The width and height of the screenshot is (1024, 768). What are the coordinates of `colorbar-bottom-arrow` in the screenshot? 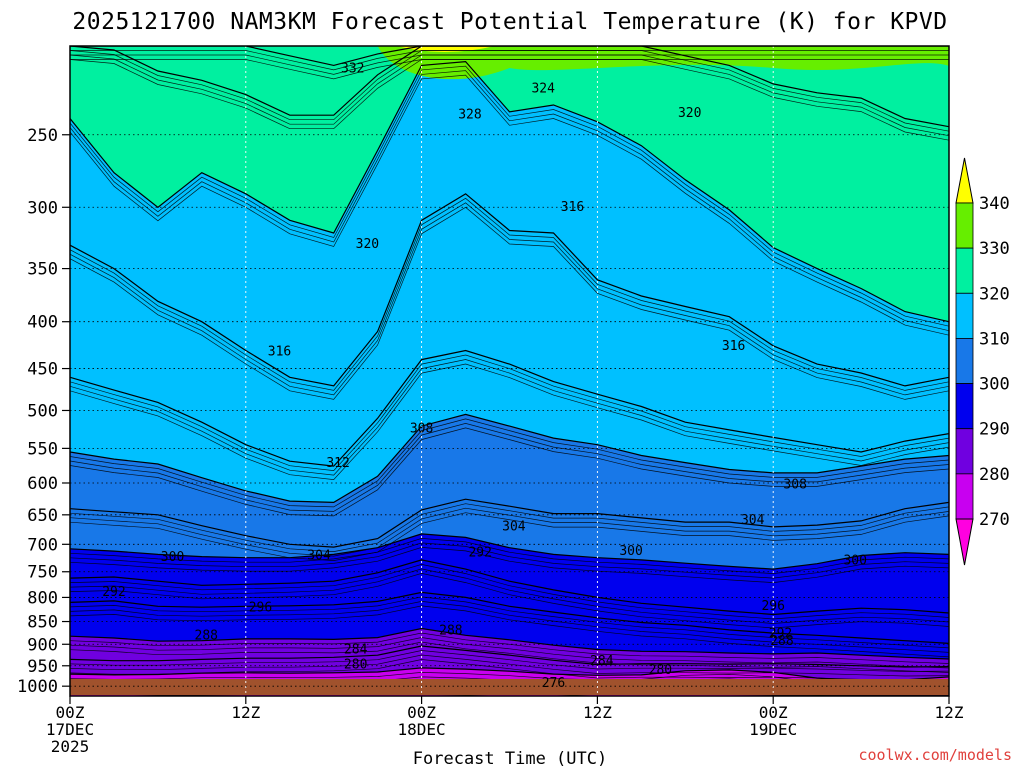 It's located at (964, 542).